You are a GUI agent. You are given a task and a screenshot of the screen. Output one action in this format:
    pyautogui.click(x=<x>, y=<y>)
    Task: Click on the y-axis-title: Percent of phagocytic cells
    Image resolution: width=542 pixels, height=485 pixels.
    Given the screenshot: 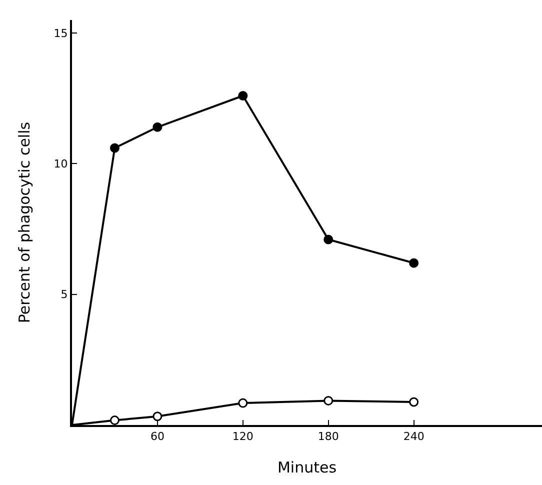 What is the action you would take?
    pyautogui.click(x=25, y=223)
    